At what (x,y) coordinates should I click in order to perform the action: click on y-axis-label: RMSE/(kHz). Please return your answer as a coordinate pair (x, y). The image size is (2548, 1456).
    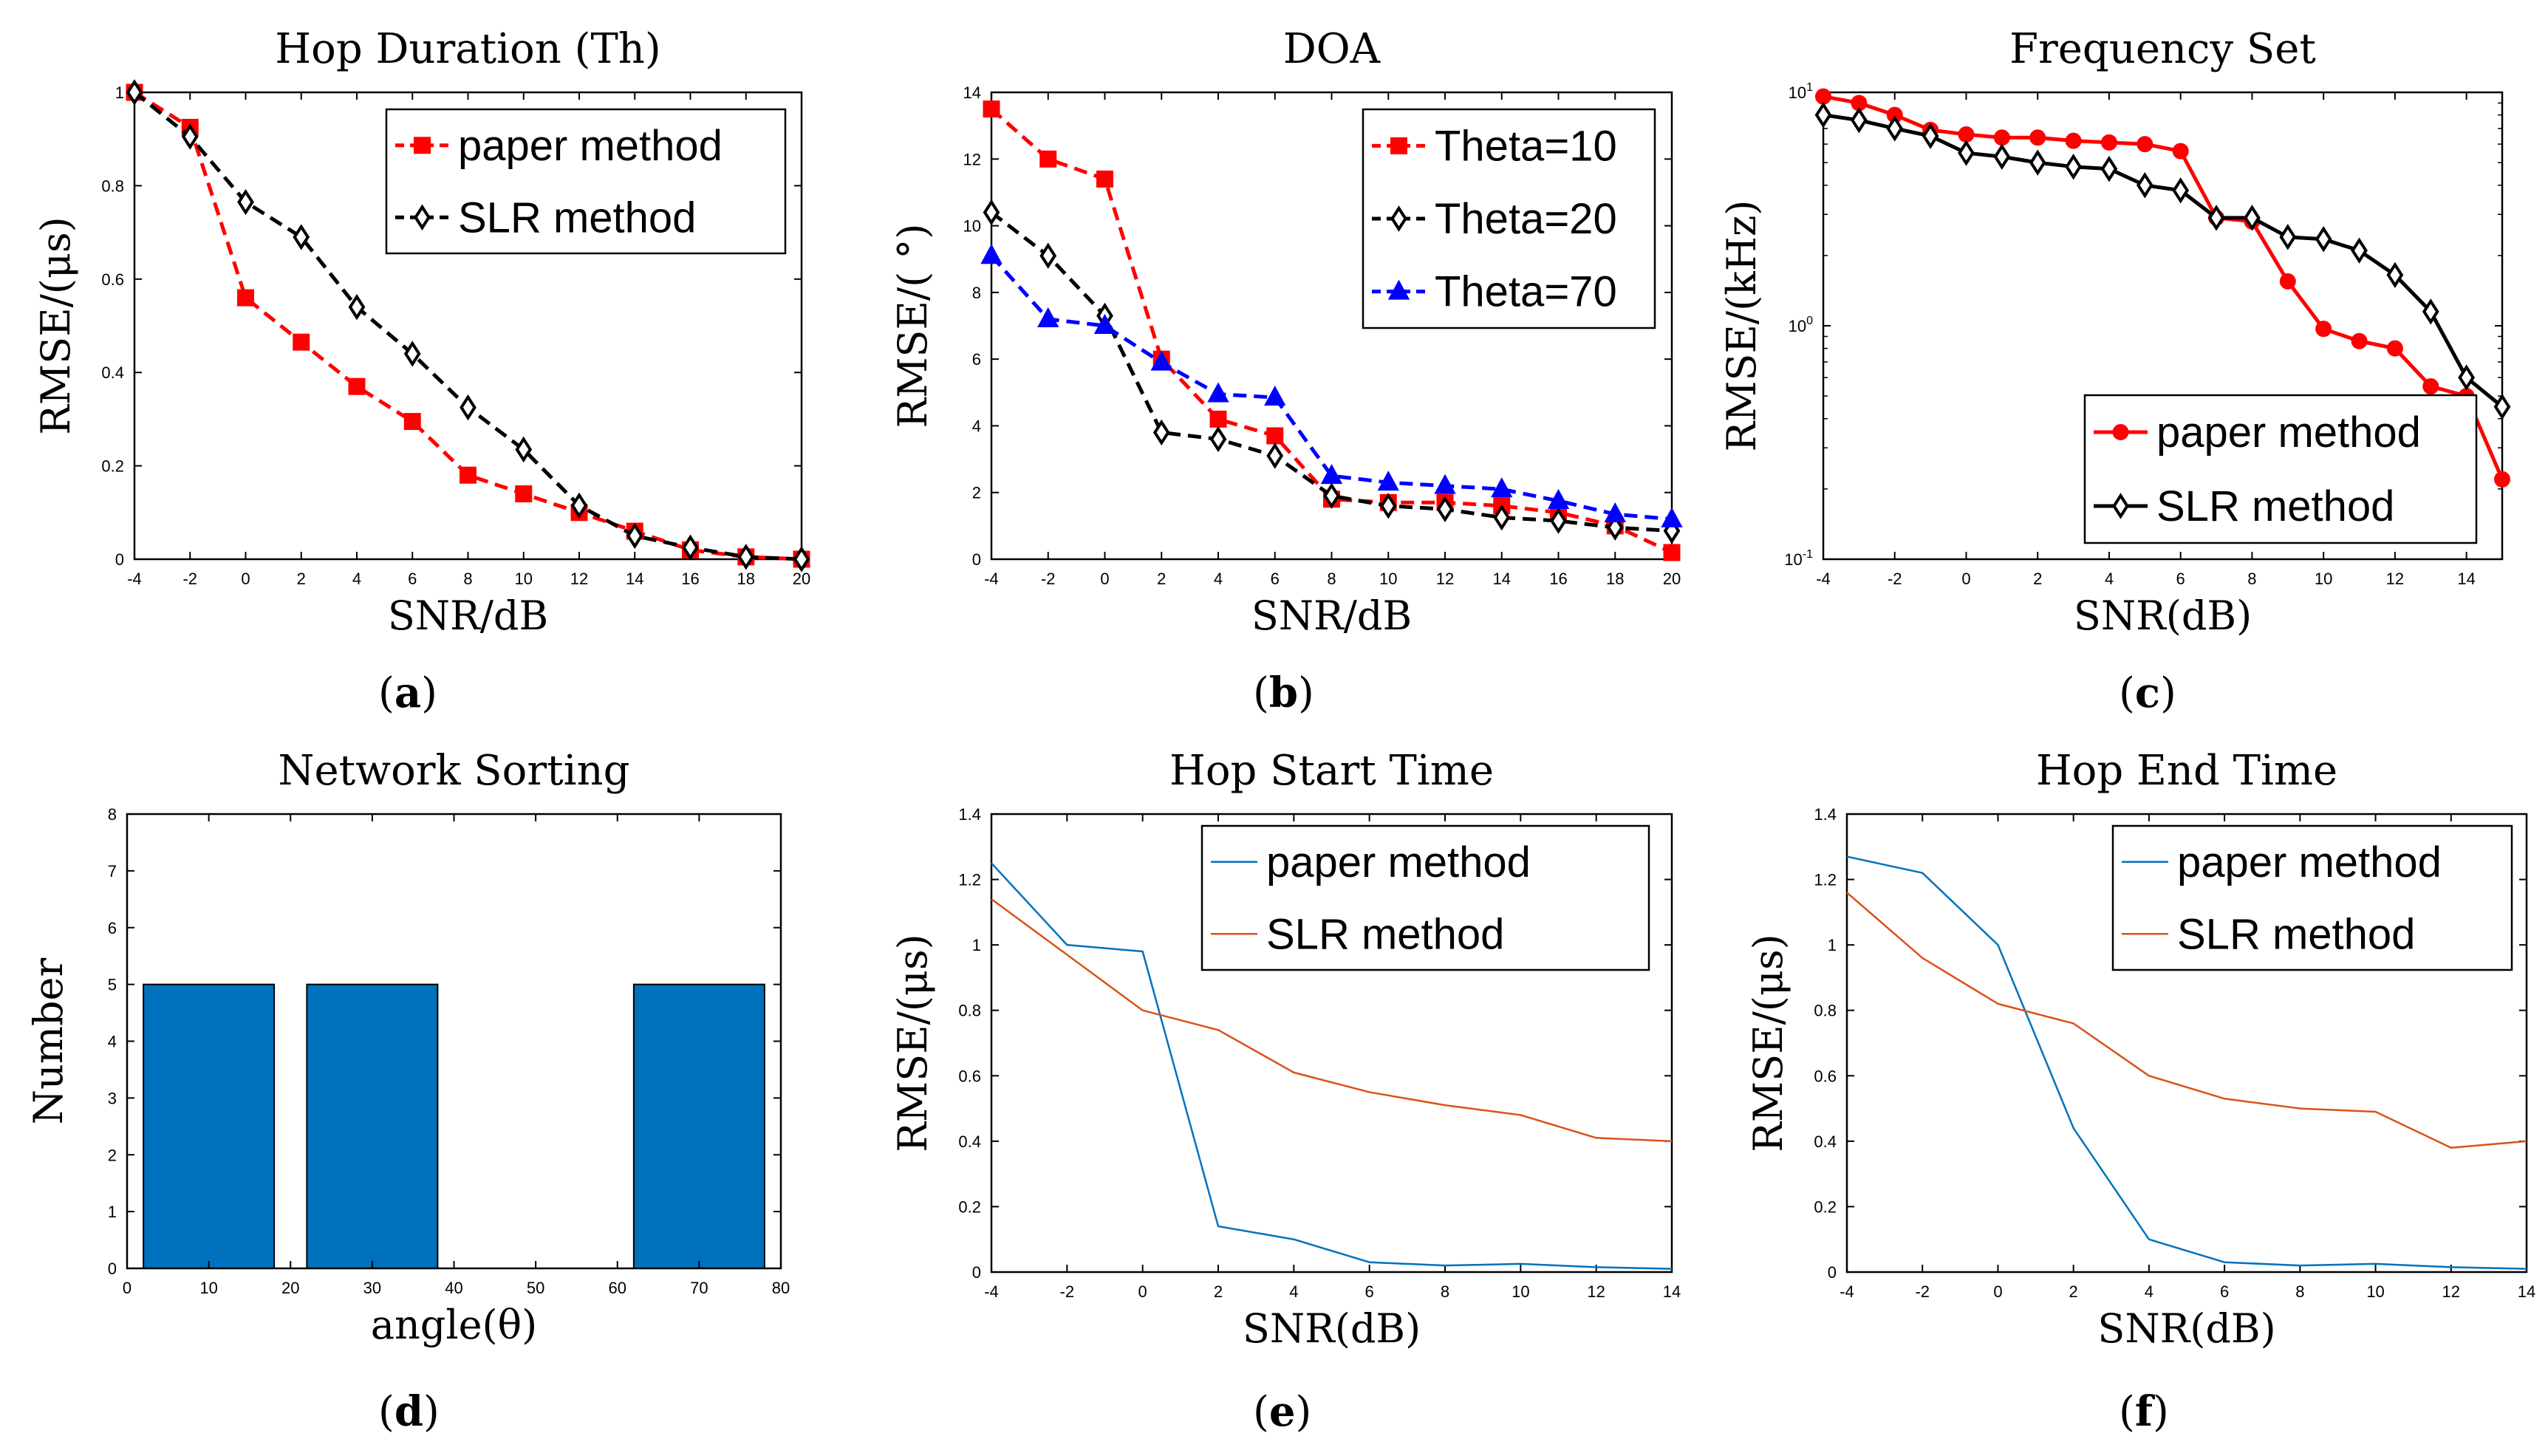
    Looking at the image, I should click on (1741, 326).